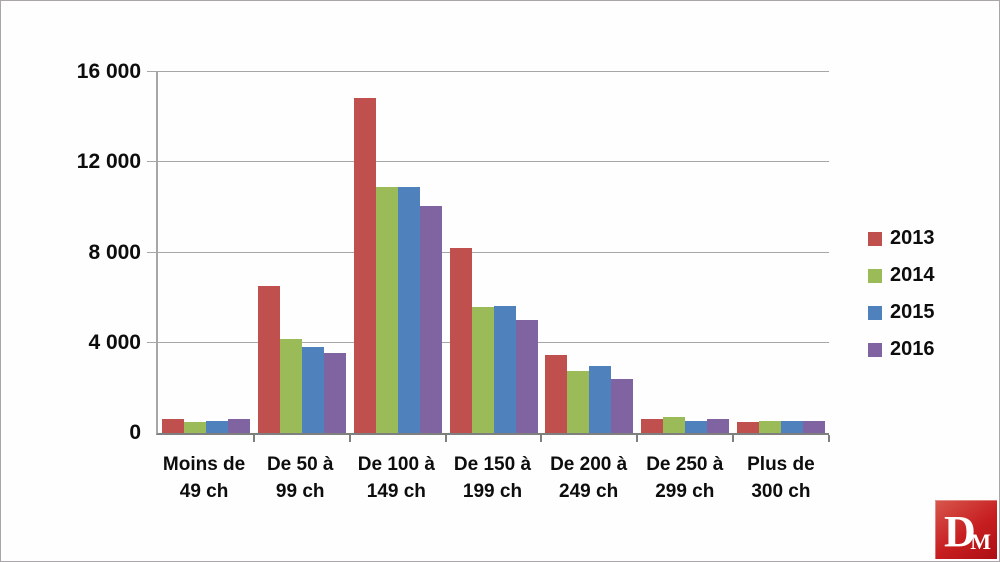  I want to click on legend: 2013 2014 2015 2016, so click(901, 302).